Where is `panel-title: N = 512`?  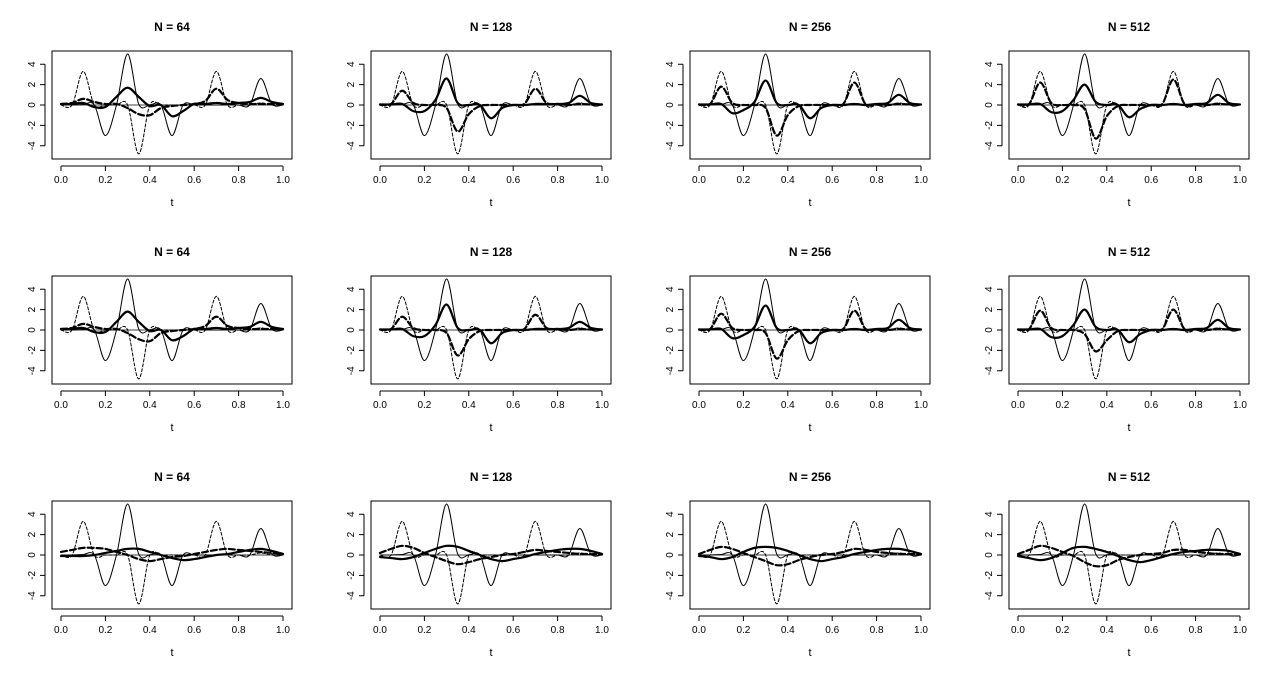 panel-title: N = 512 is located at coordinates (1129, 252).